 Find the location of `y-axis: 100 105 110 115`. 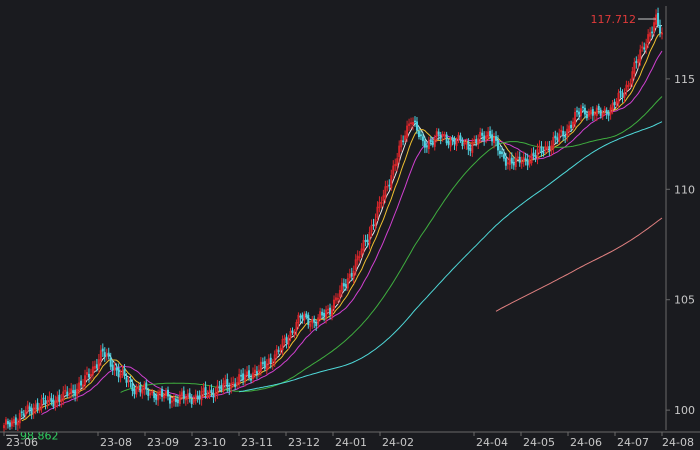

y-axis: 100 105 110 115 is located at coordinates (680, 218).